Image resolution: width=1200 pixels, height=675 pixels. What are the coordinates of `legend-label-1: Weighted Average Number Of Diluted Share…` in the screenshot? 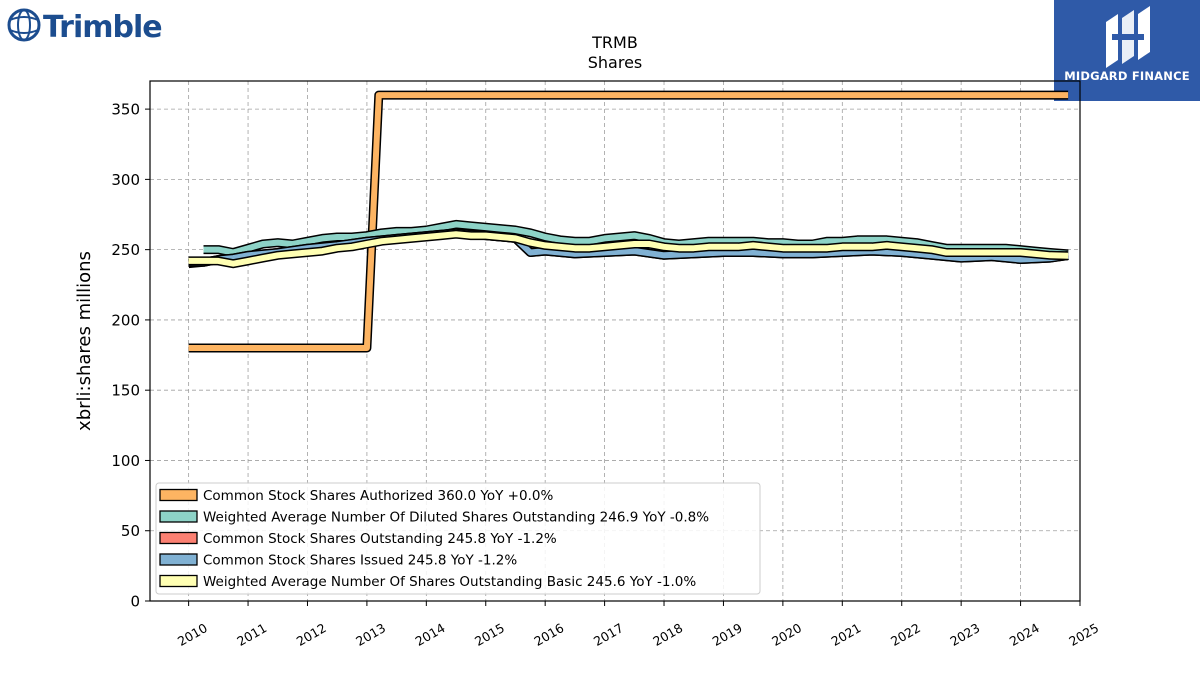 It's located at (456, 518).